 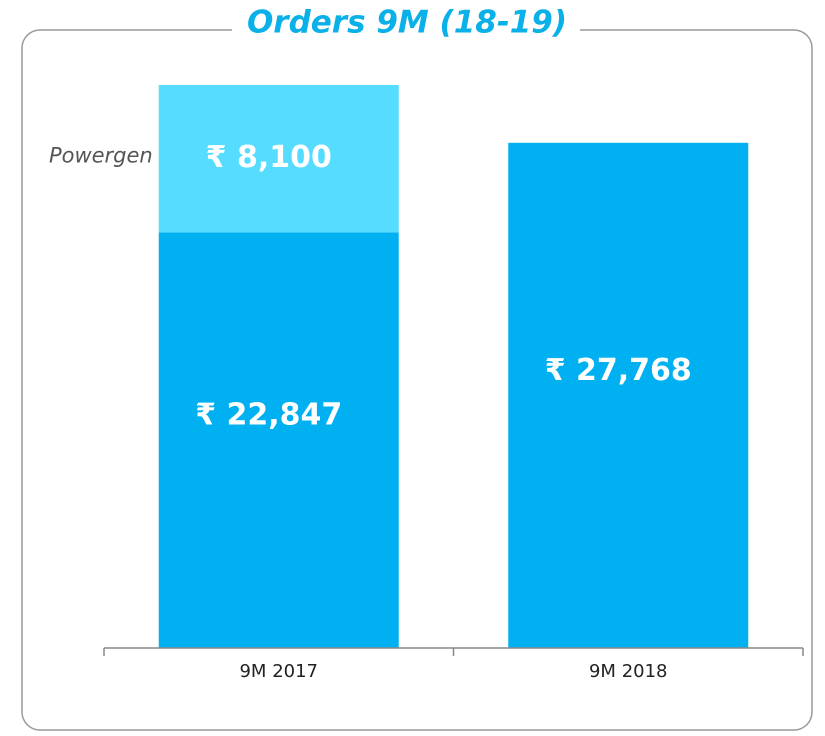 I want to click on value-label: ₹ 8,100, so click(x=269, y=157).